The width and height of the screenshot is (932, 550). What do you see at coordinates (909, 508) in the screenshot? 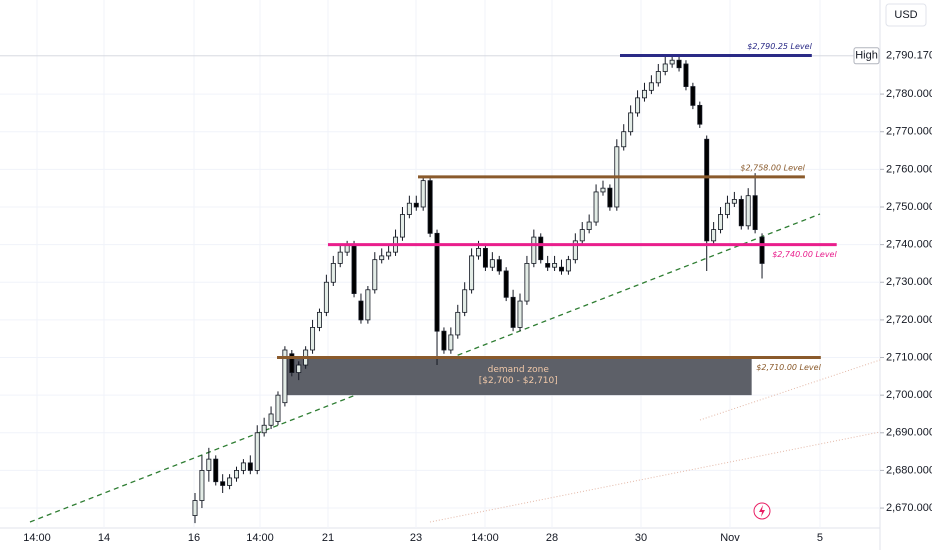
I see `y-tick-label: 2,670.000` at bounding box center [909, 508].